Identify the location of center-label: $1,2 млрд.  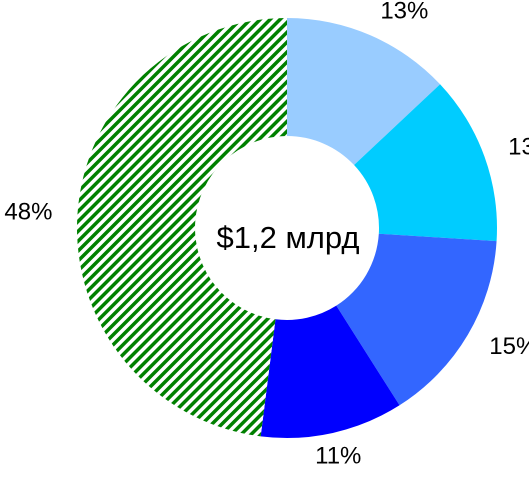
(288, 237).